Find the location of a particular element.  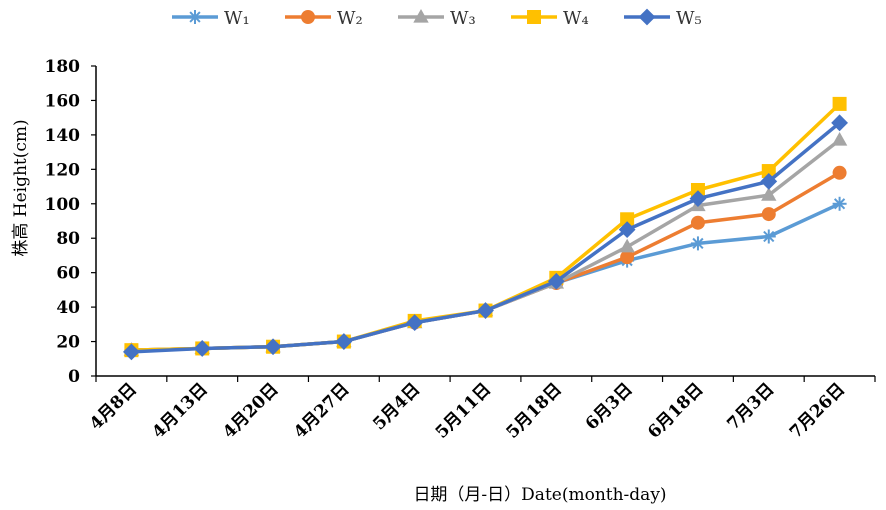

y-tick-label: 180 is located at coordinates (63, 67).